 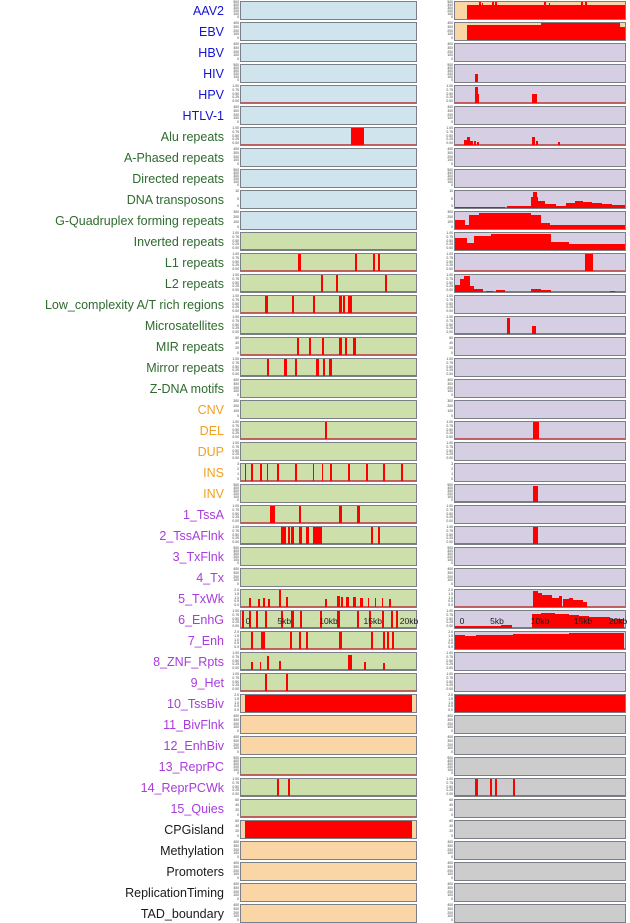 What do you see at coordinates (452, 731) in the screenshot?
I see `y-tick-label: 0` at bounding box center [452, 731].